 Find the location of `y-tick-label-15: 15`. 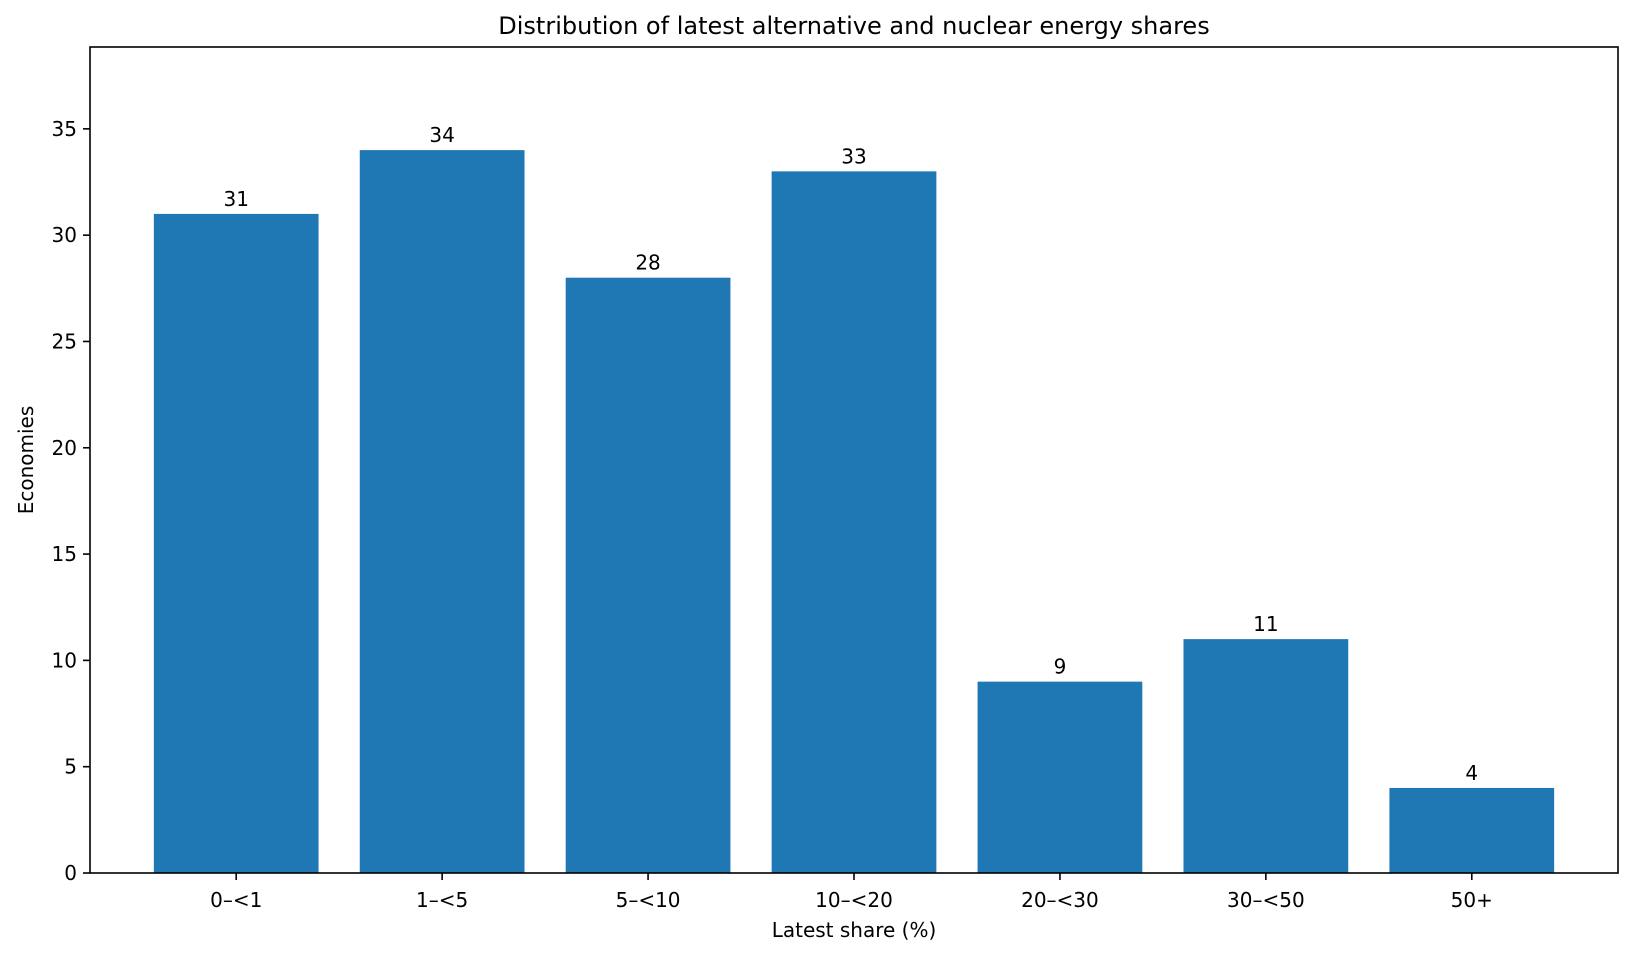

y-tick-label-15: 15 is located at coordinates (64, 554).